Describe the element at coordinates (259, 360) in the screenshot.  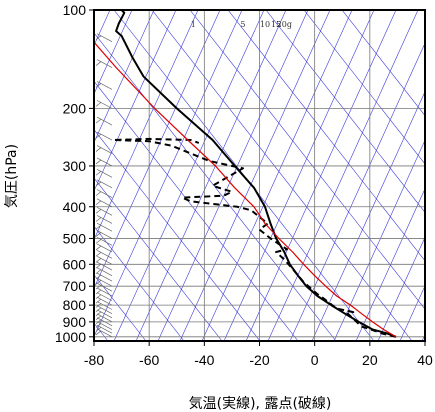
I see `x-tick-label: -20` at that location.